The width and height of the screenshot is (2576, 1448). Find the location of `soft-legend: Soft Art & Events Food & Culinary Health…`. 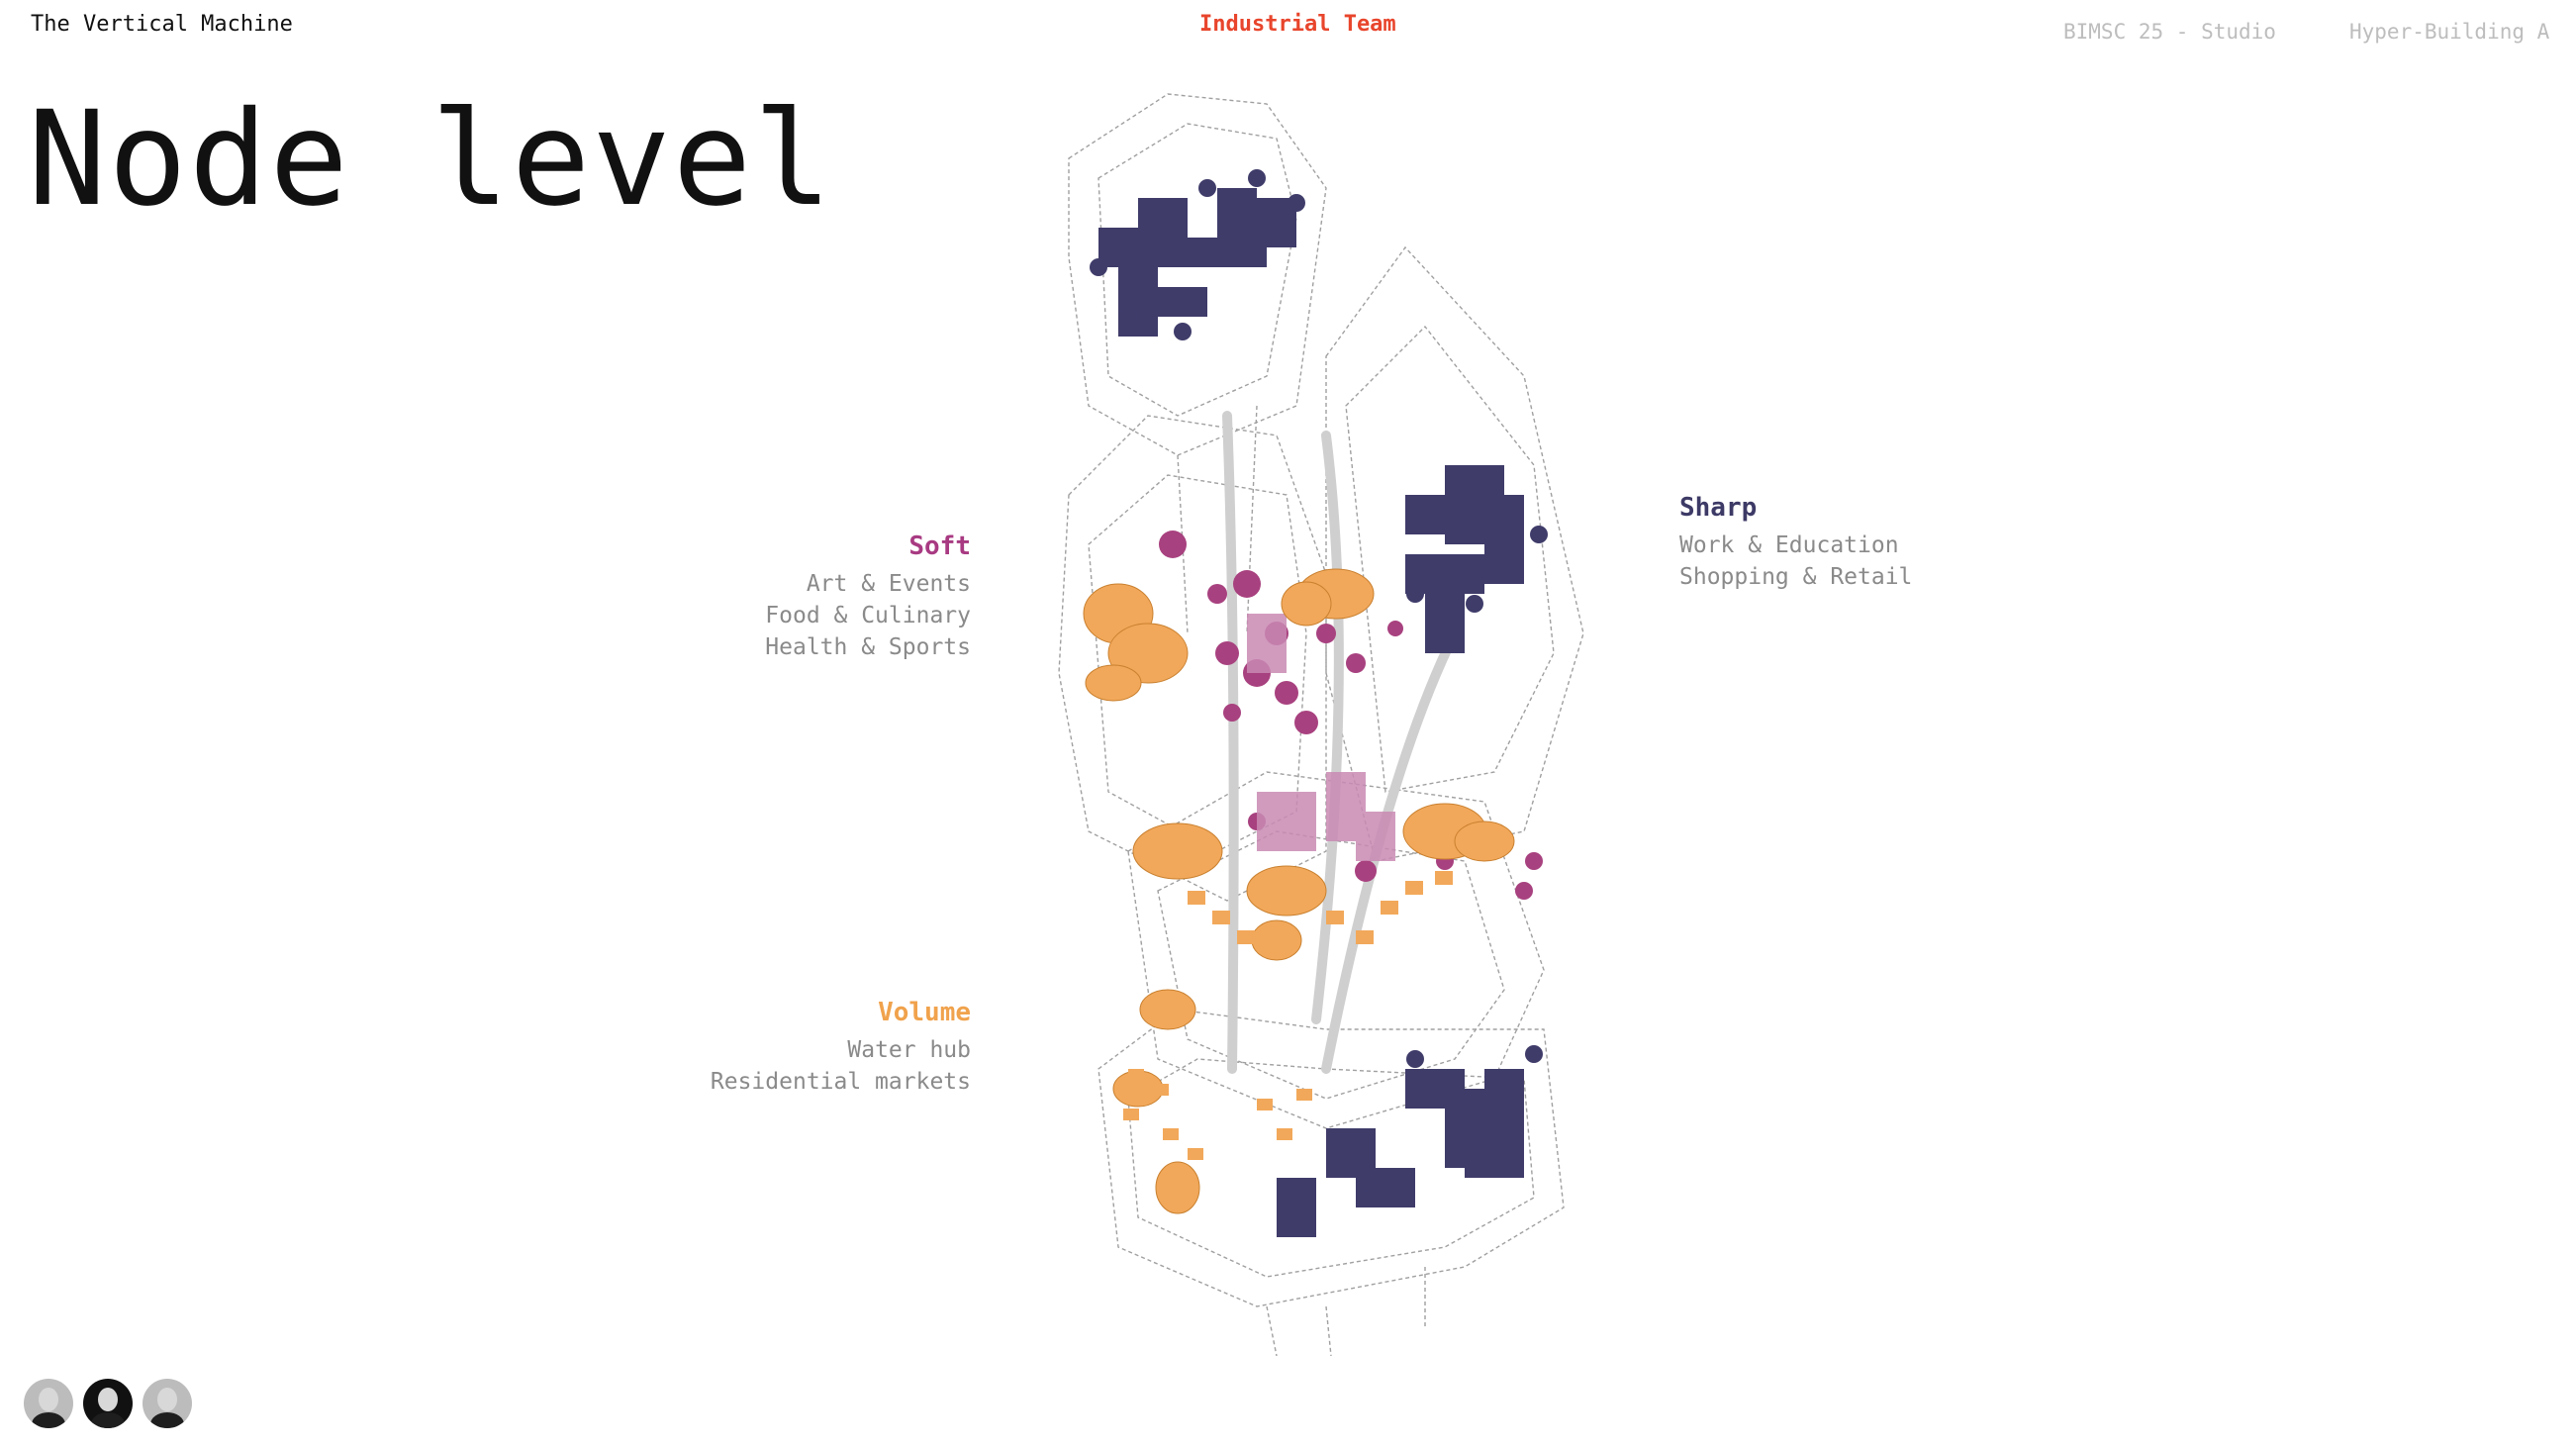

soft-legend: Soft Art & Events Food & Culinary Health… is located at coordinates (868, 597).